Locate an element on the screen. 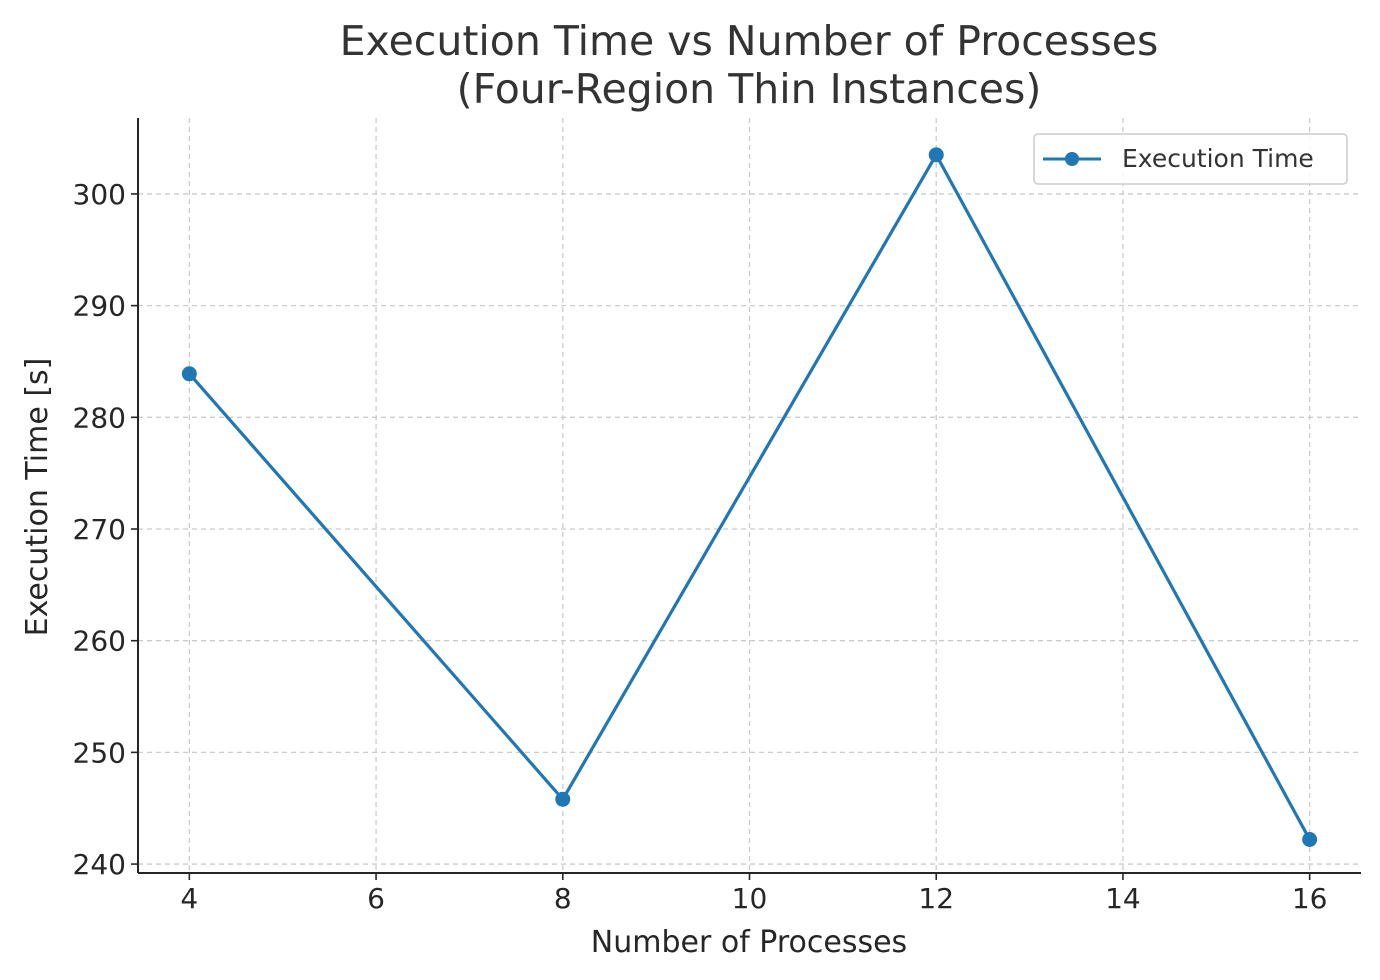  y-ticks: 240 250 260 270 280 290 300 is located at coordinates (105, 529).